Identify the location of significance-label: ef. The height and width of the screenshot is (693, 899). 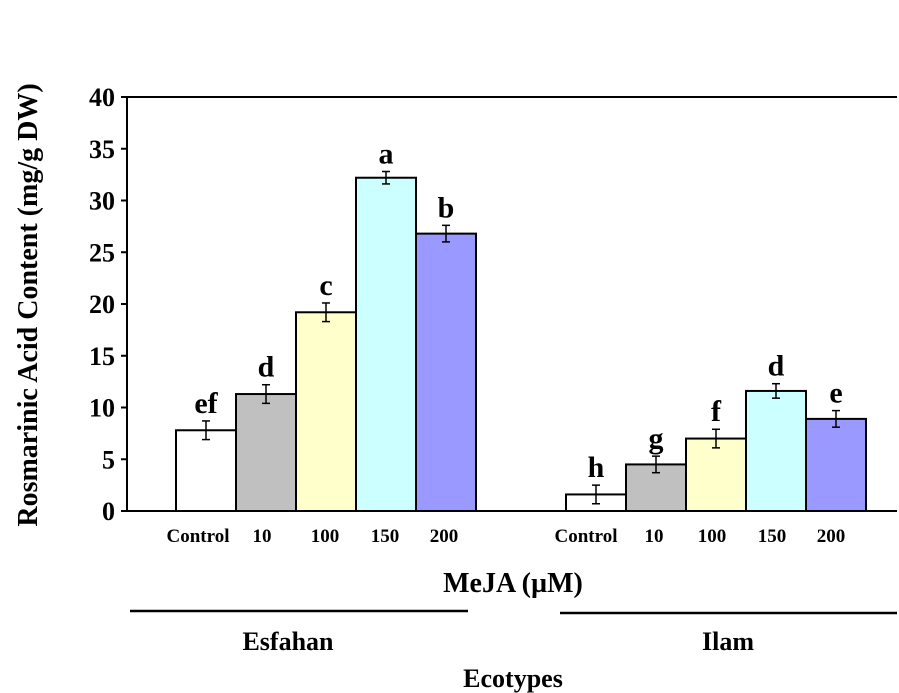
(206, 403).